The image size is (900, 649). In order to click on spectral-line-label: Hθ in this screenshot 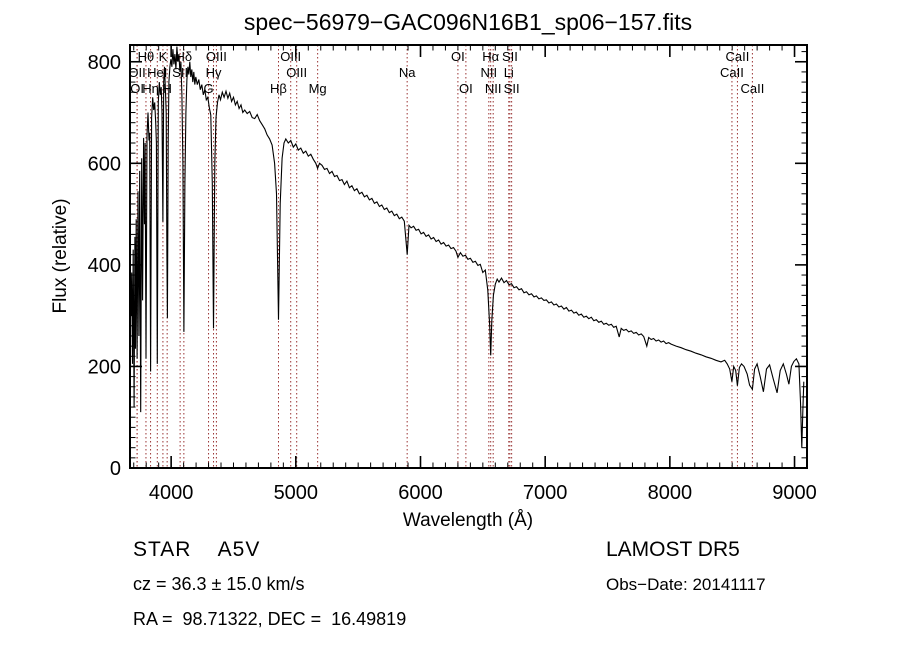, I will do `click(146, 56)`.